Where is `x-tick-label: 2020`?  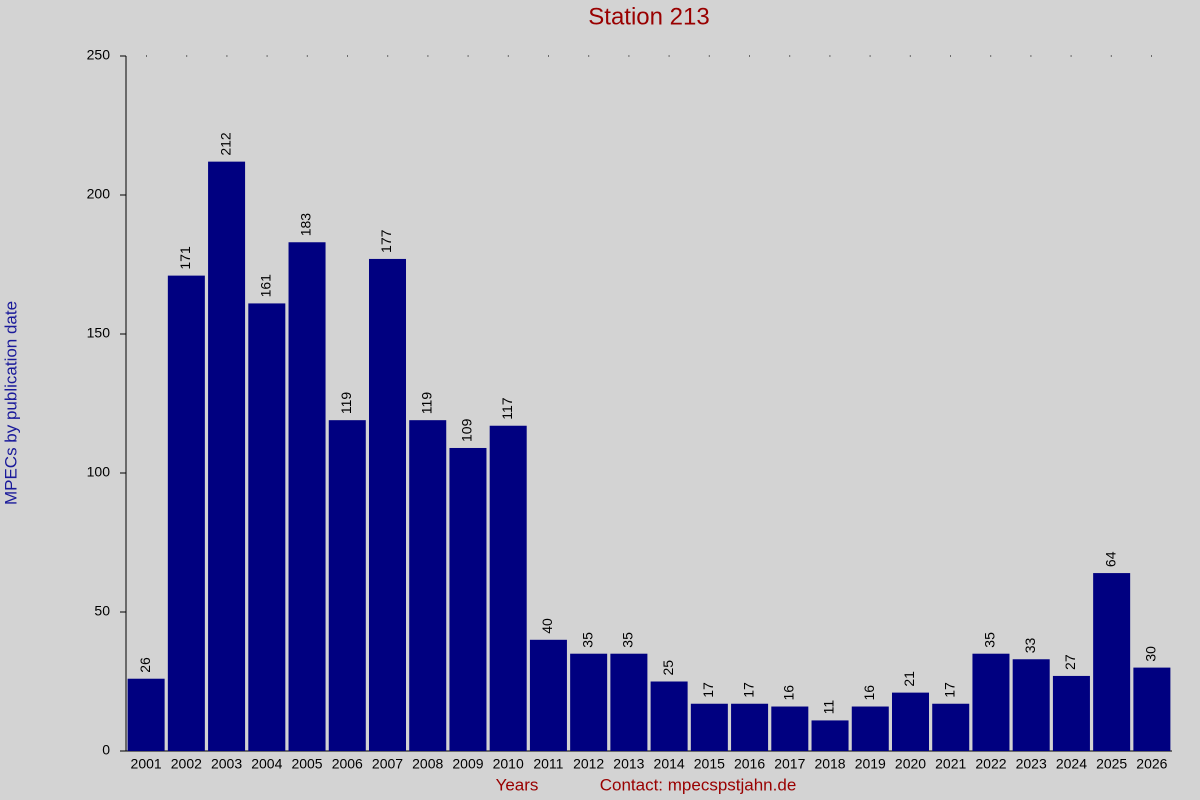 x-tick-label: 2020 is located at coordinates (910, 764).